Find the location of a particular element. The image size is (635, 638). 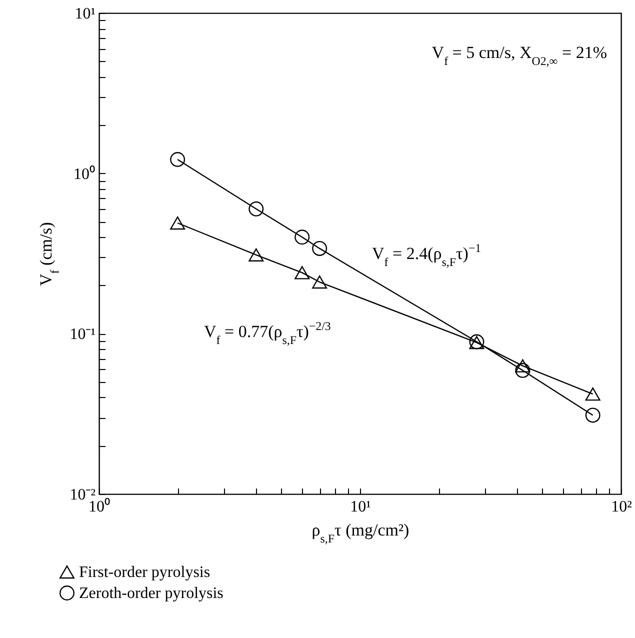

annotation: V$_{f}$ = 0.77(ρ$_{s,F}$τ)$^{−2/3}$ is located at coordinates (267, 333).